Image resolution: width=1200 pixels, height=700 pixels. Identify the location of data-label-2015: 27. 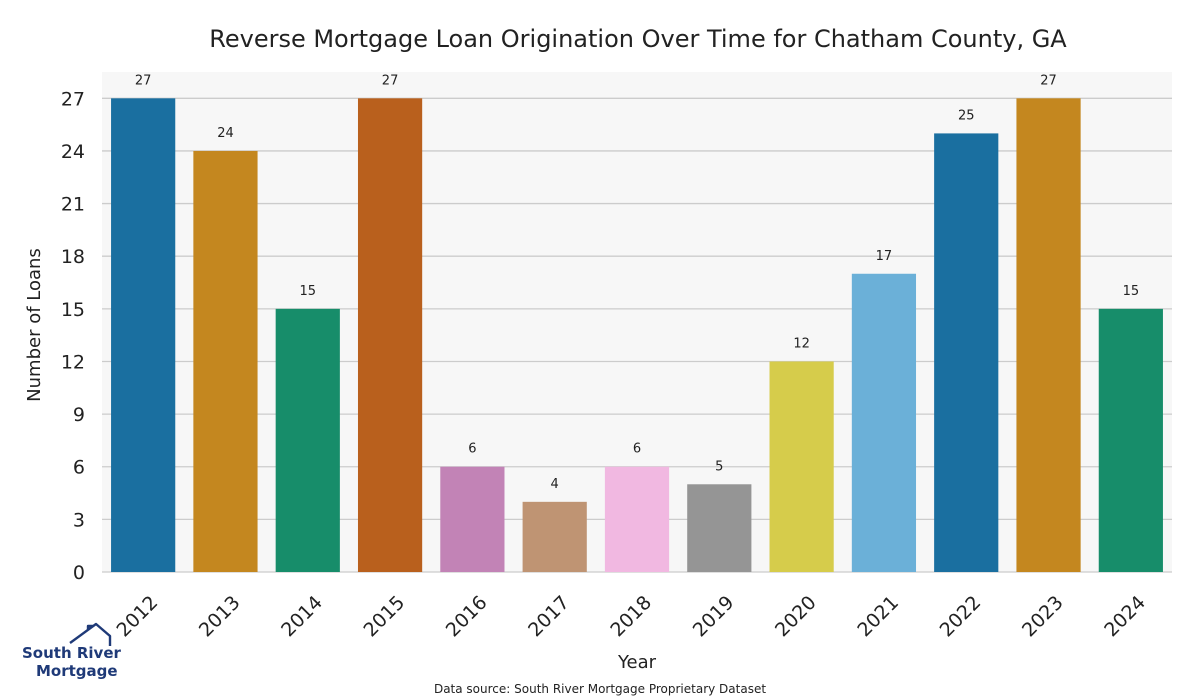
(390, 80).